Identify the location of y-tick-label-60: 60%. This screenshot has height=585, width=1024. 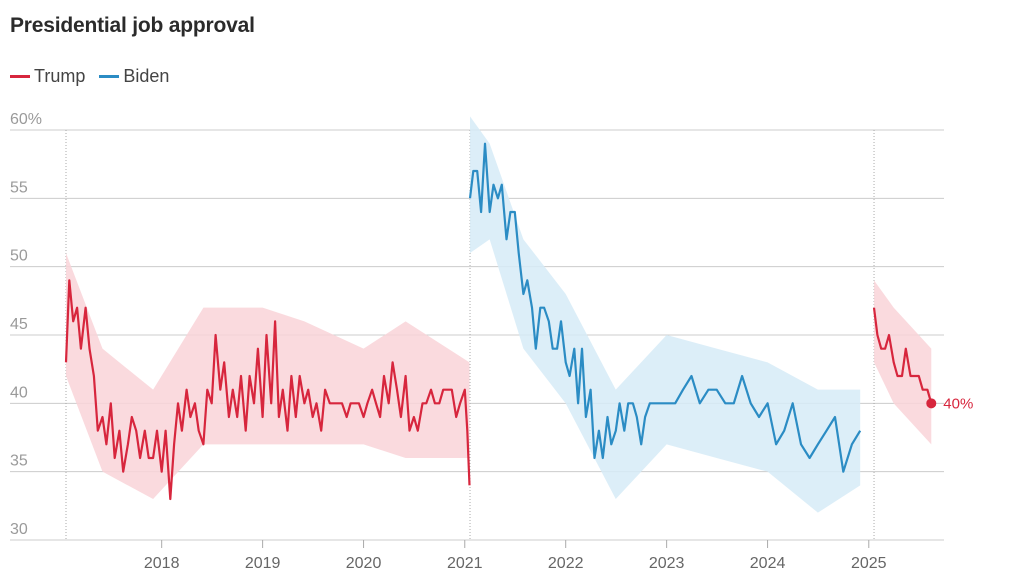
(26, 119).